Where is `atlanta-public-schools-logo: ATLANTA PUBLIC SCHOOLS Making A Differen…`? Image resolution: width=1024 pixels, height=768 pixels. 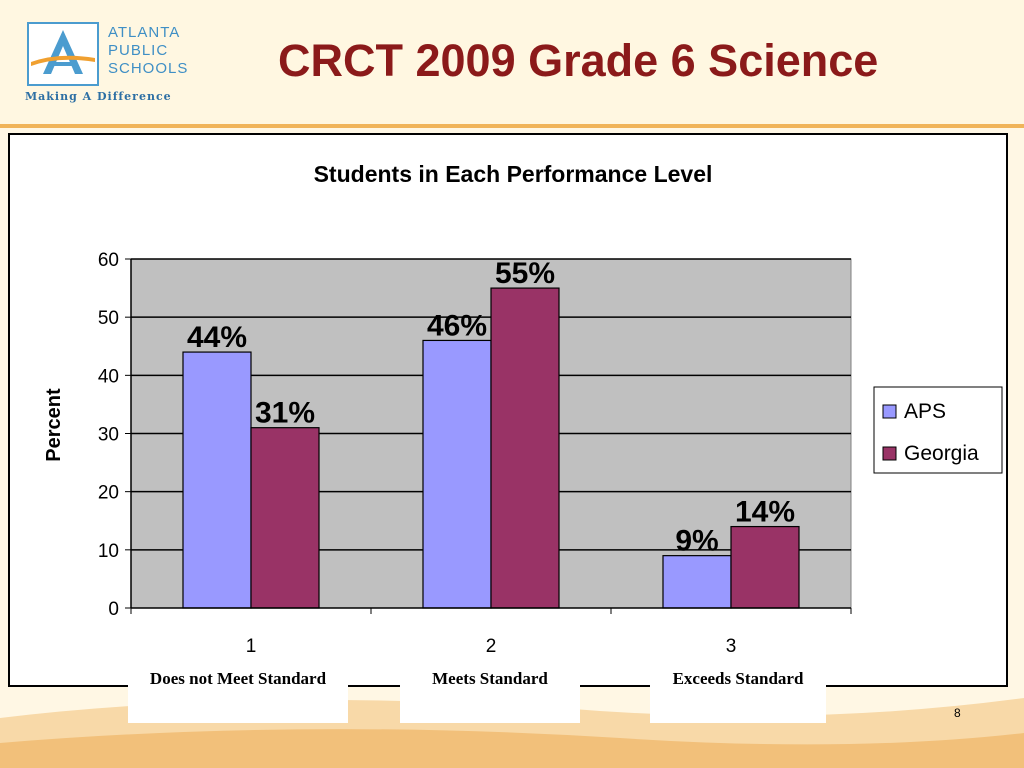 atlanta-public-schools-logo: ATLANTA PUBLIC SCHOOLS Making A Differen… is located at coordinates (114, 64).